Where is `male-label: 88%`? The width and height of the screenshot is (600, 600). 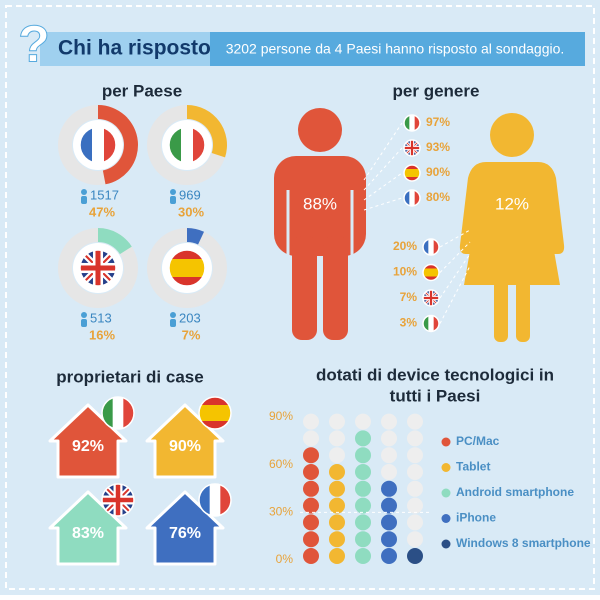
male-label: 88% is located at coordinates (320, 203).